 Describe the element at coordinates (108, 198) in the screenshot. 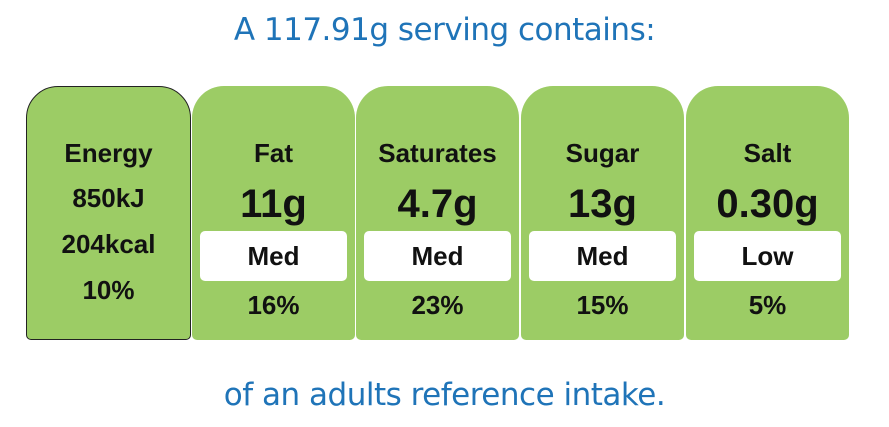

I see `energy-kj: 850kJ` at that location.